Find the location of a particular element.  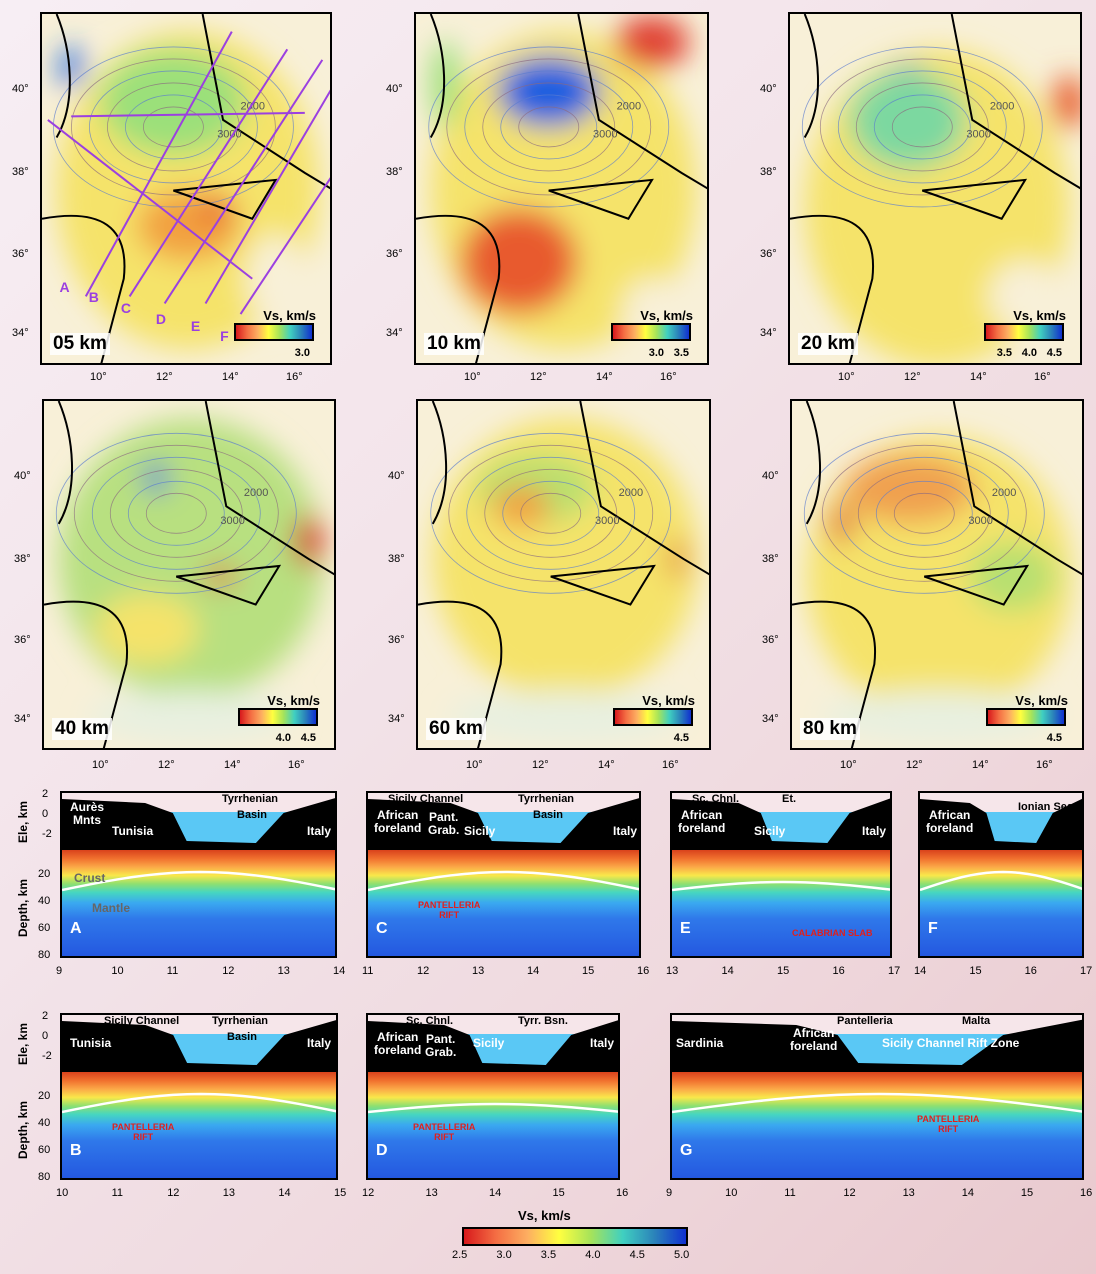

elevation-tick: -2 is located at coordinates (47, 834).